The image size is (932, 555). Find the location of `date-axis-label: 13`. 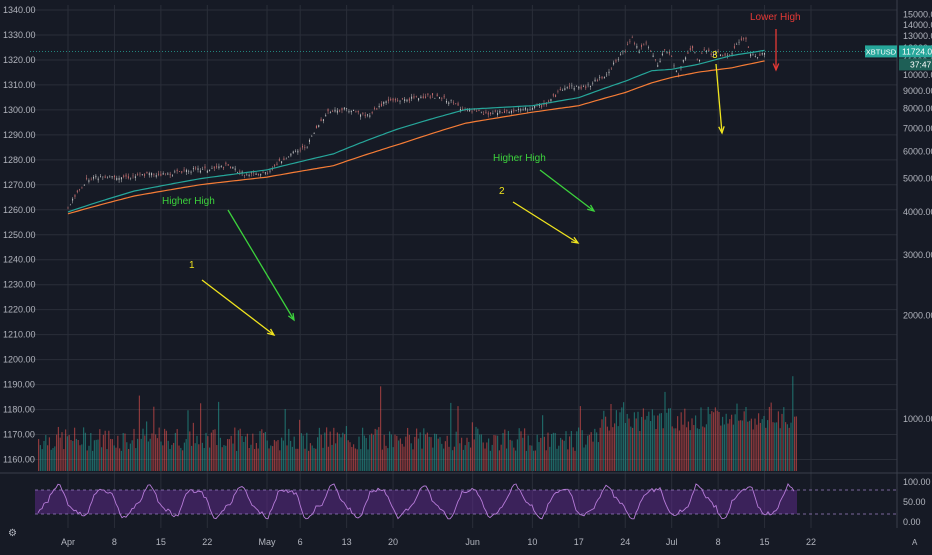

date-axis-label: 13 is located at coordinates (347, 542).